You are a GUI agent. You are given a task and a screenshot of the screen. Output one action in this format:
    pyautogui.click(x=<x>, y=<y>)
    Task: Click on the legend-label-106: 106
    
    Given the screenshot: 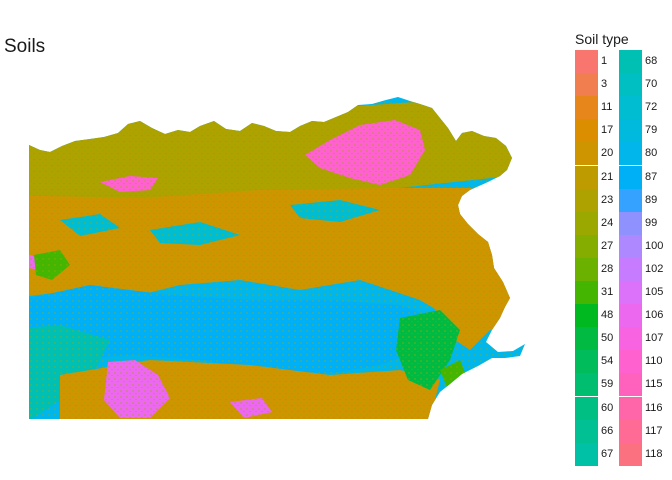 What is the action you would take?
    pyautogui.click(x=654, y=315)
    